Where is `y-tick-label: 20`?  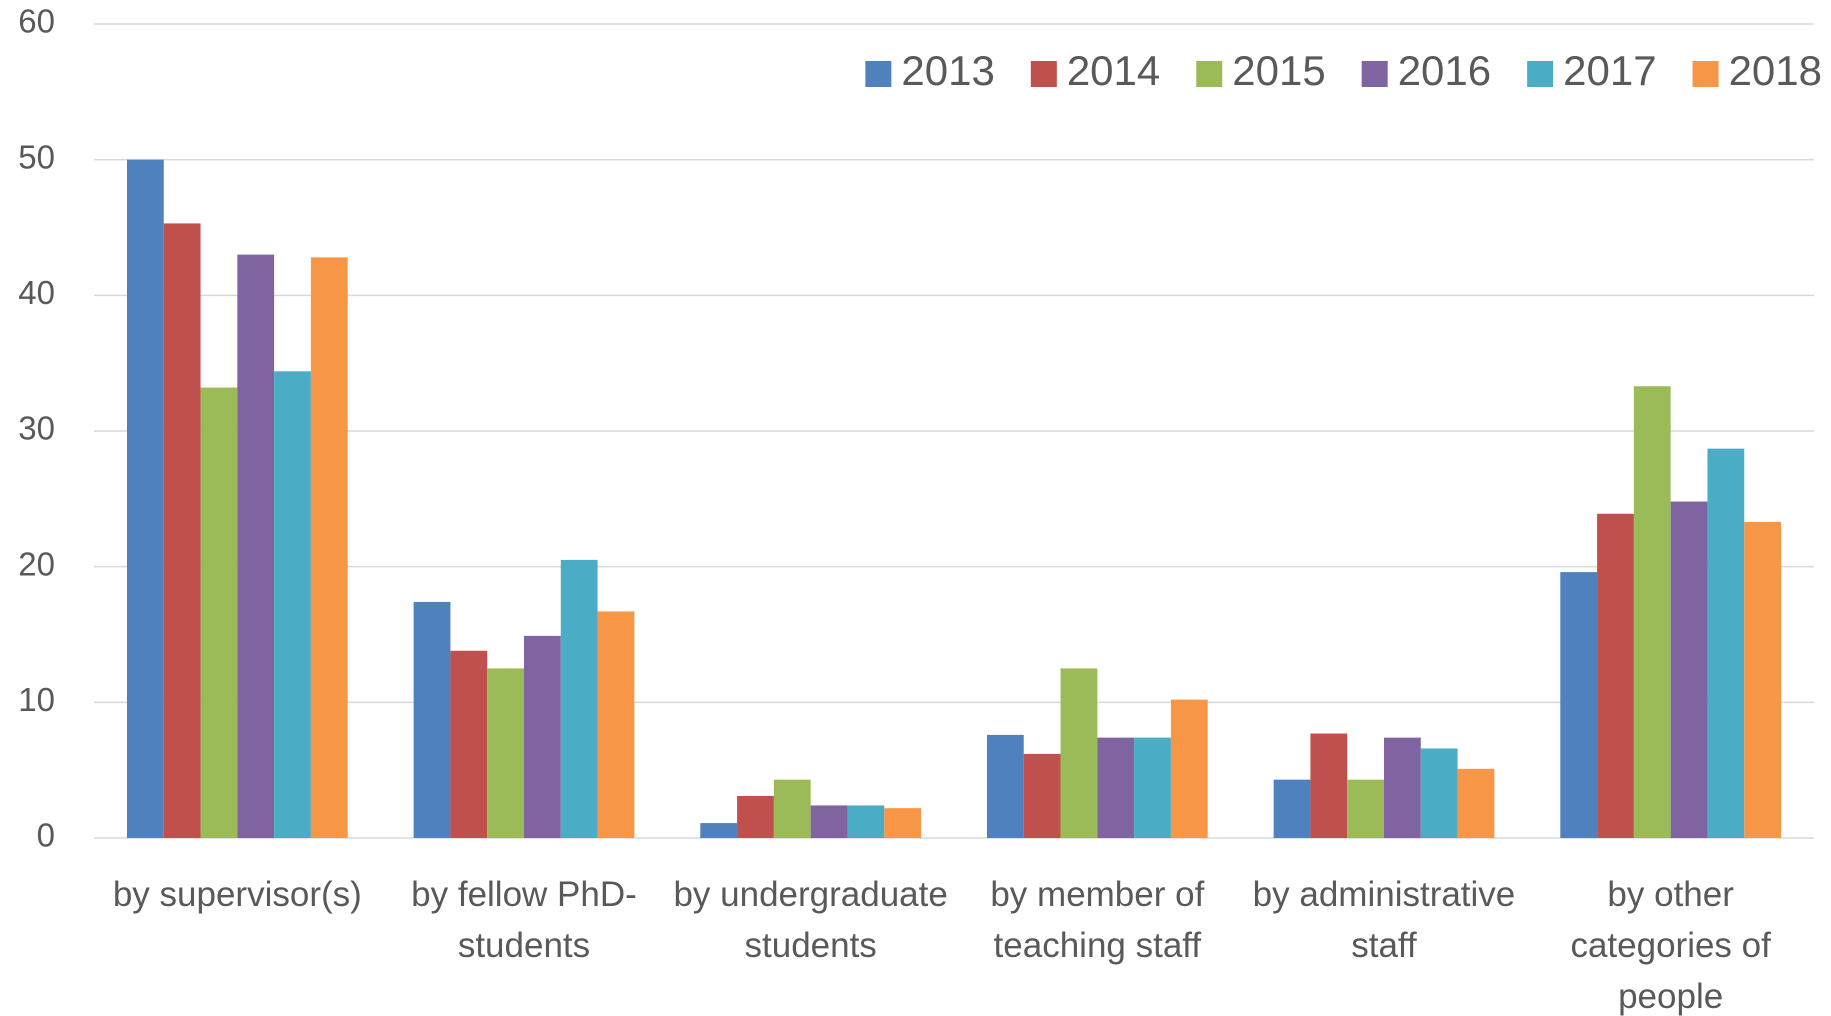 y-tick-label: 20 is located at coordinates (36, 563).